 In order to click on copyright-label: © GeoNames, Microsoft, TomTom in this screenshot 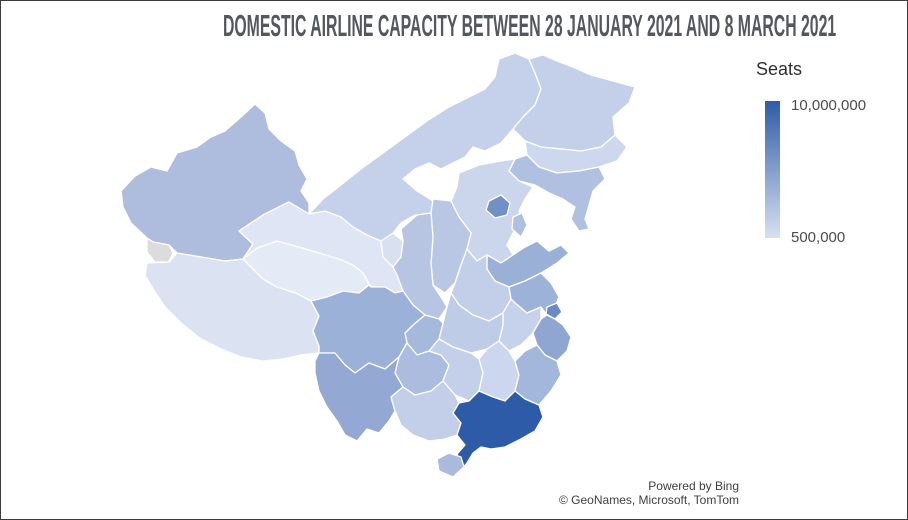, I will do `click(649, 500)`.